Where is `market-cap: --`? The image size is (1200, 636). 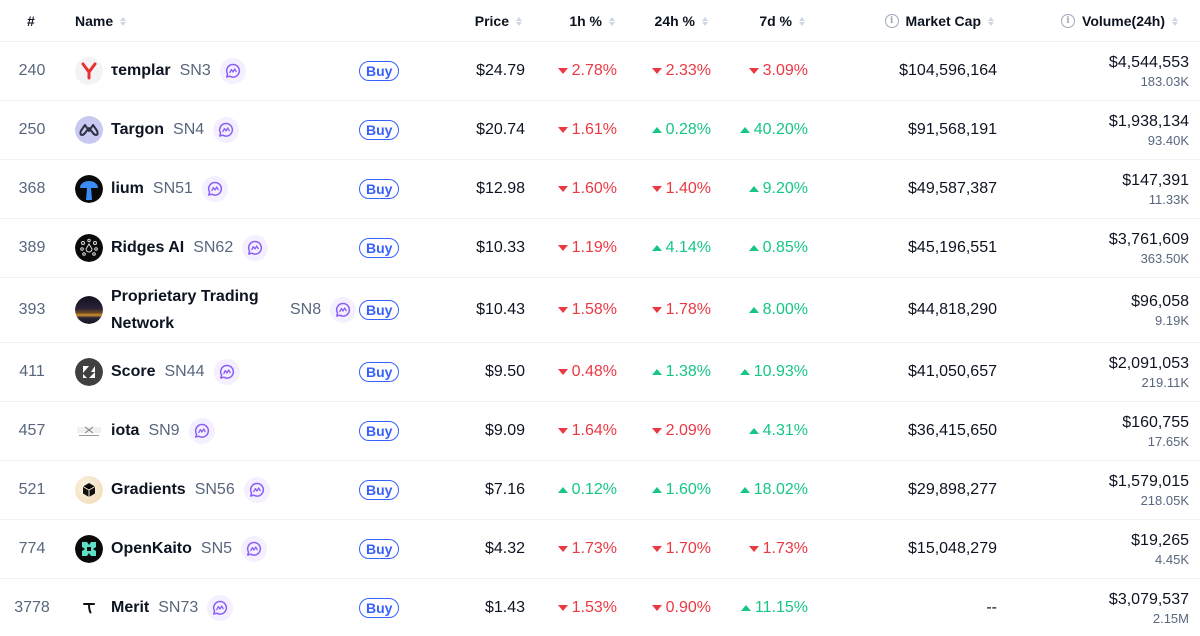 market-cap: -- is located at coordinates (991, 607).